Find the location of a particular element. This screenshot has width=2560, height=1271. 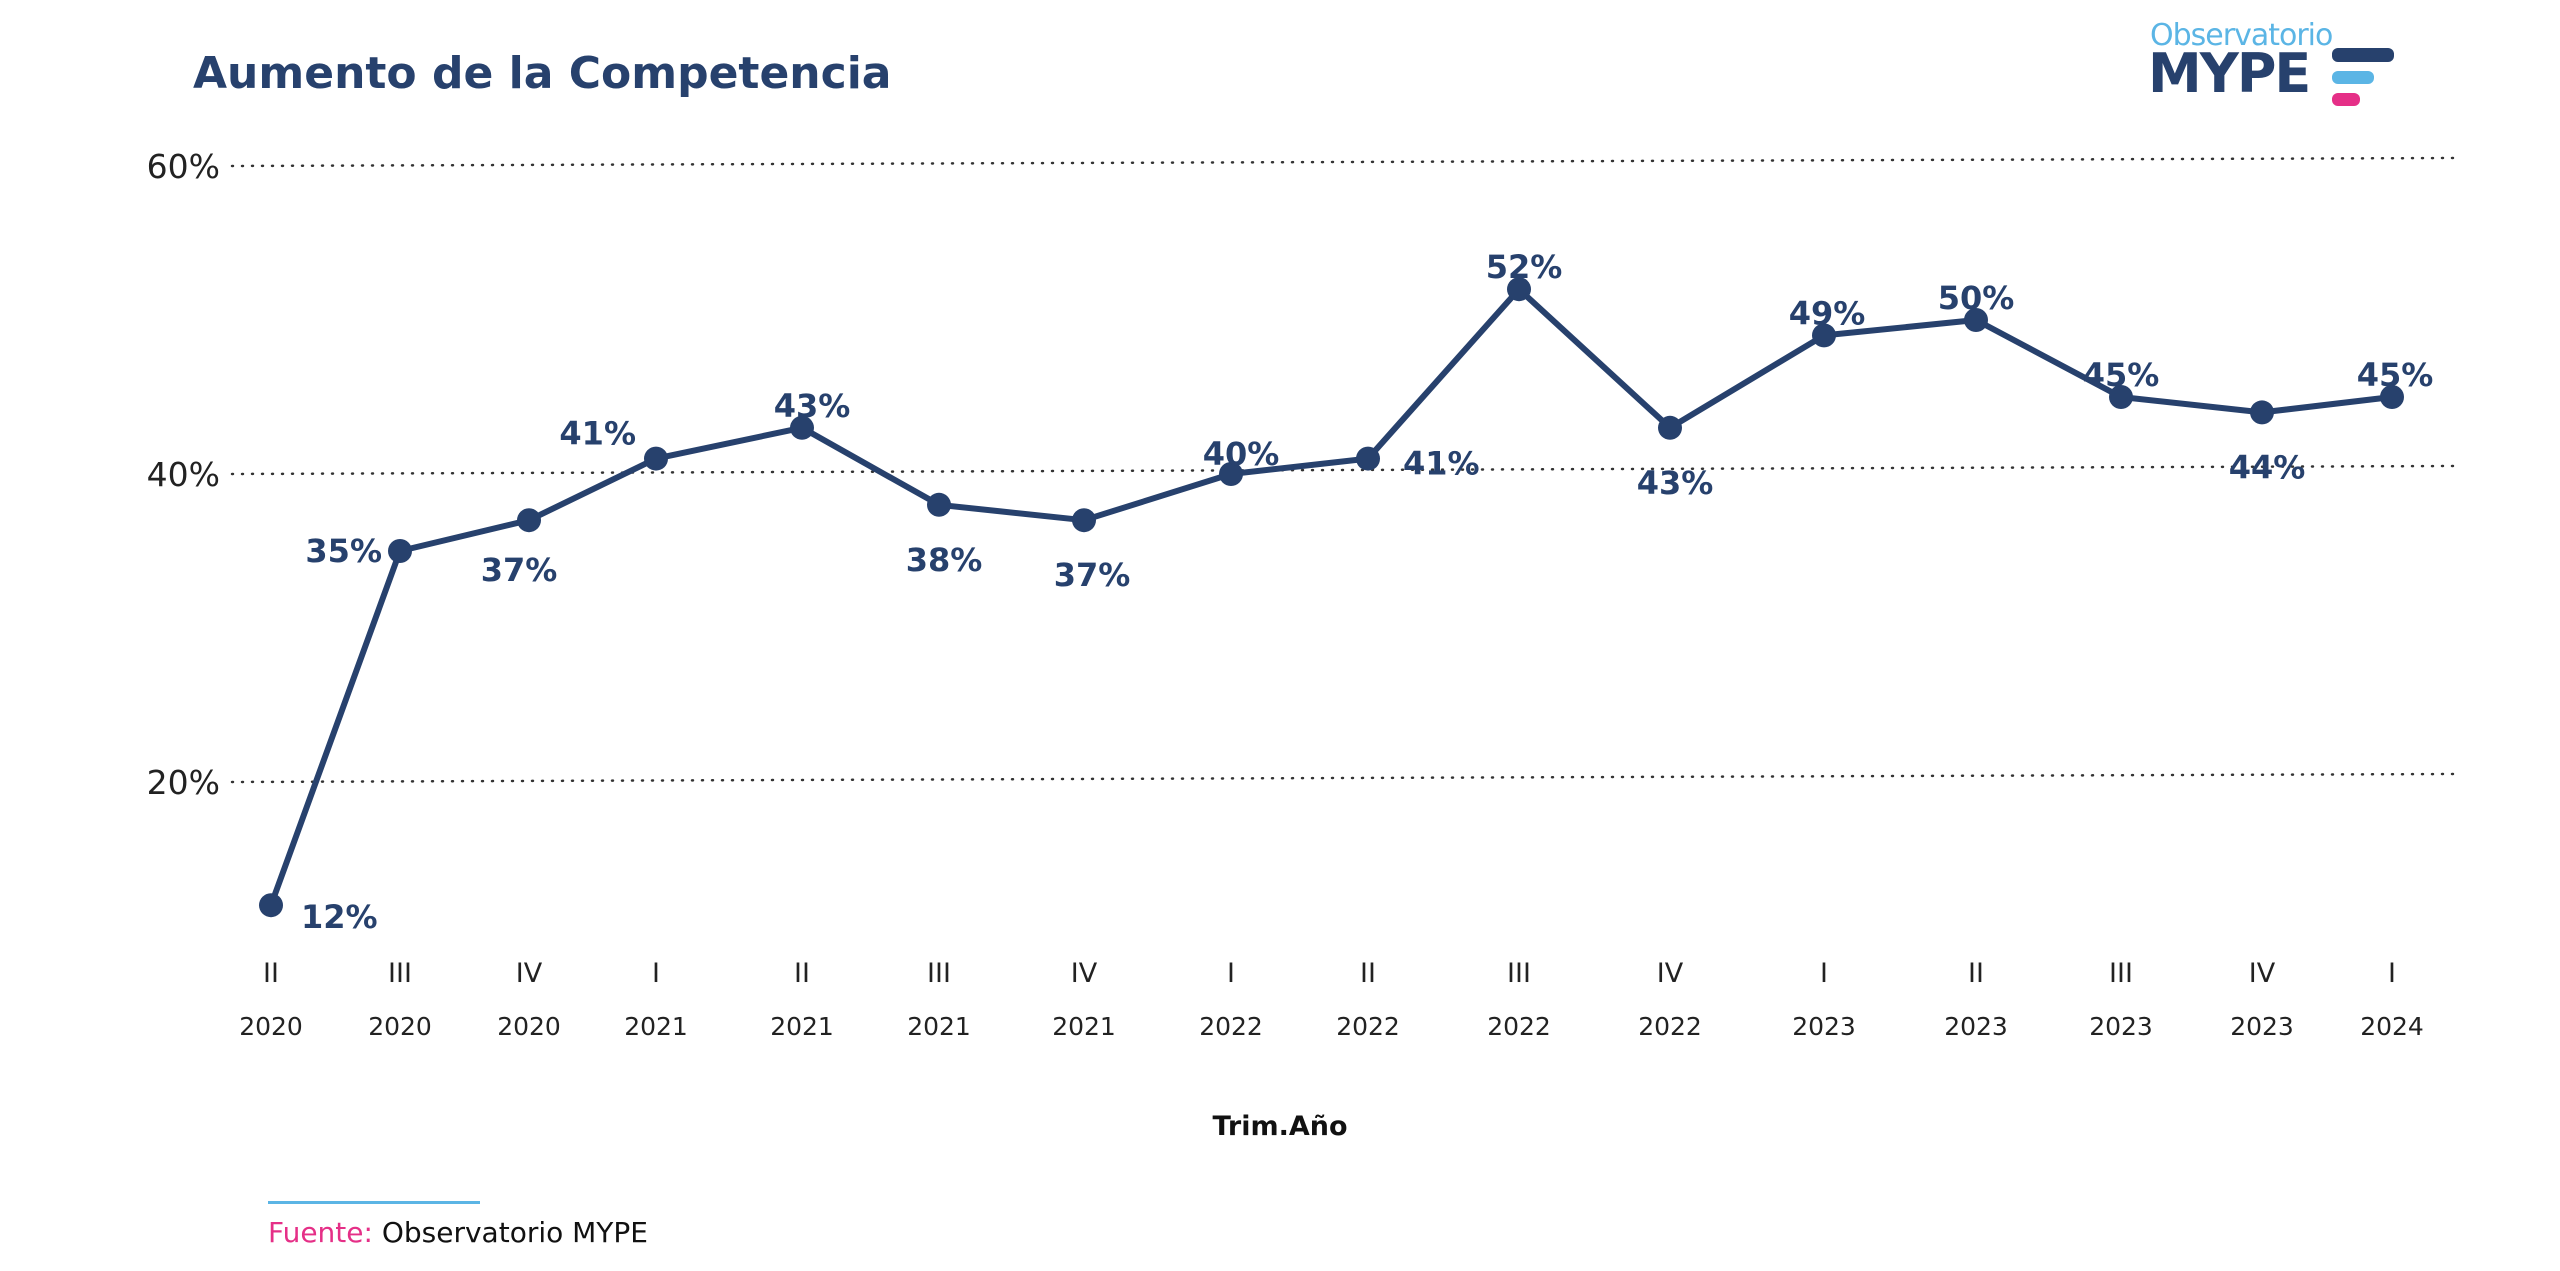

y-tick-label: 60% is located at coordinates (183, 166).